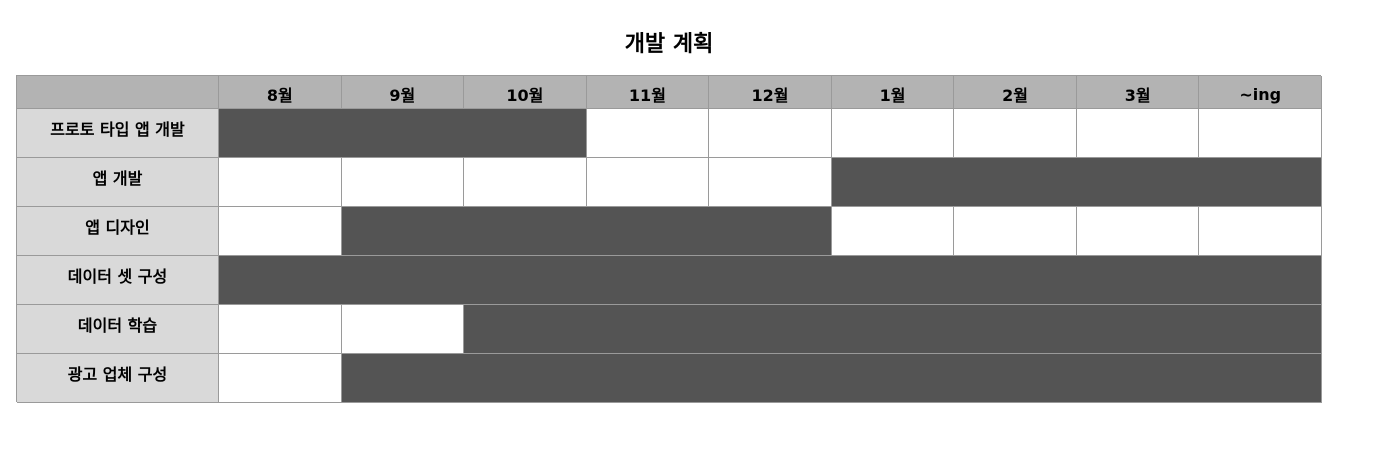  Describe the element at coordinates (669, 44) in the screenshot. I see `chart-title: 개발 계획` at that location.